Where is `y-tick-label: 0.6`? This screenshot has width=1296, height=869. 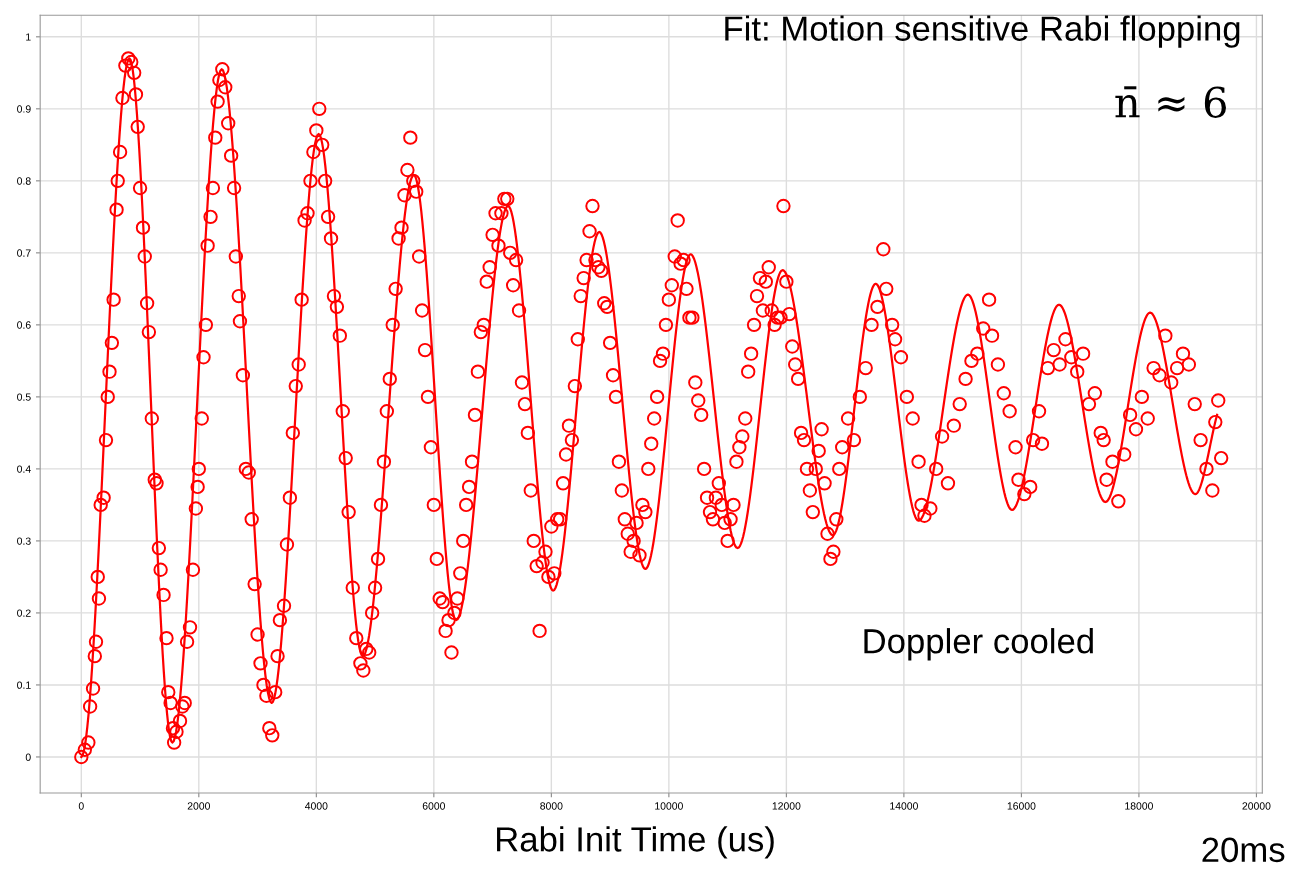 y-tick-label: 0.6 is located at coordinates (24, 325).